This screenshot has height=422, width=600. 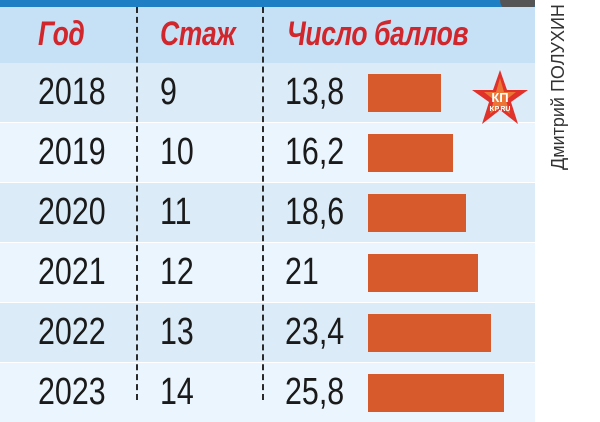 What do you see at coordinates (168, 92) in the screenshot?
I see `experience-cell: 9` at bounding box center [168, 92].